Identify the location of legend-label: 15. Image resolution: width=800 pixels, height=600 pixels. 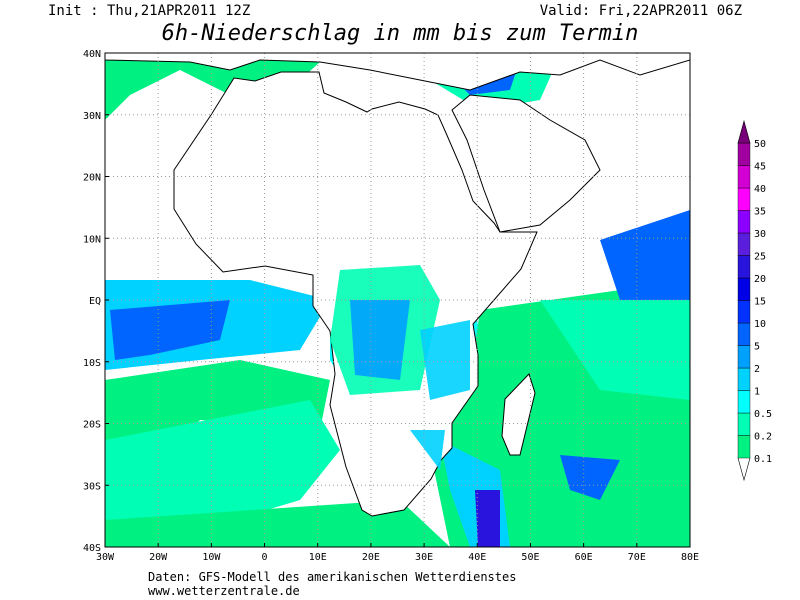
(760, 302).